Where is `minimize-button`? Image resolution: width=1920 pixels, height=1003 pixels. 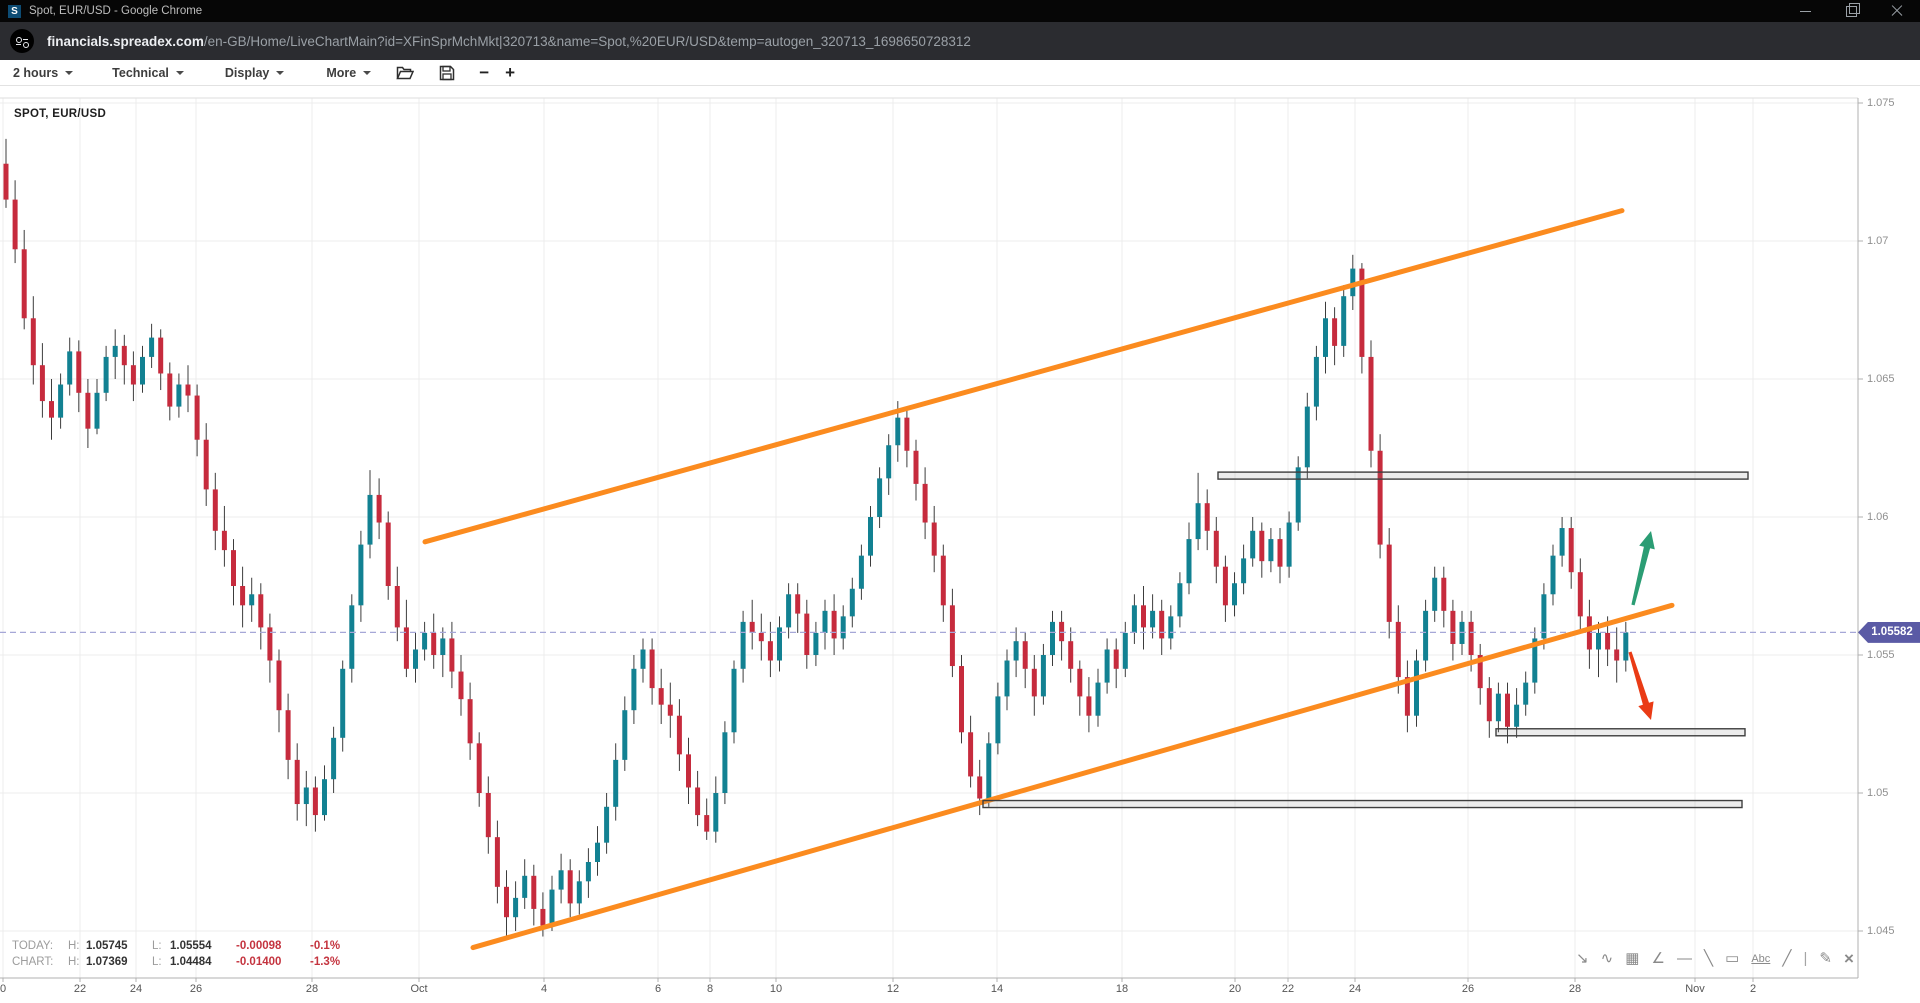
minimize-button is located at coordinates (1805, 11).